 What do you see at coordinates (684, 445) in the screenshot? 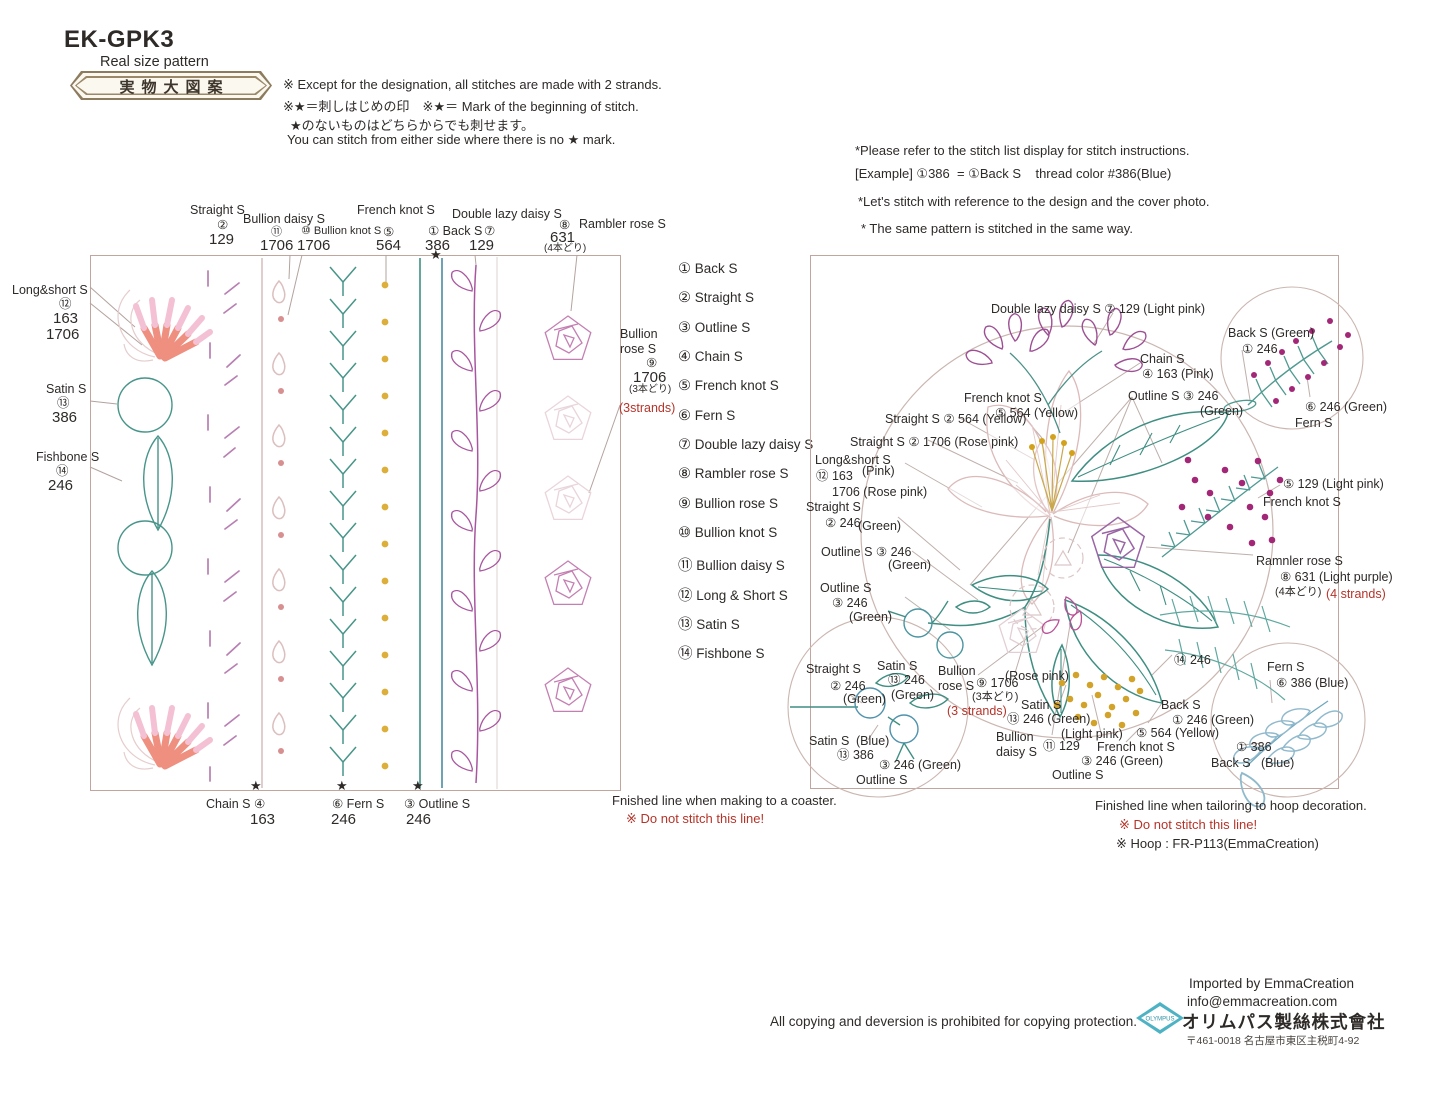
I see `stitch-number: ⑦` at bounding box center [684, 445].